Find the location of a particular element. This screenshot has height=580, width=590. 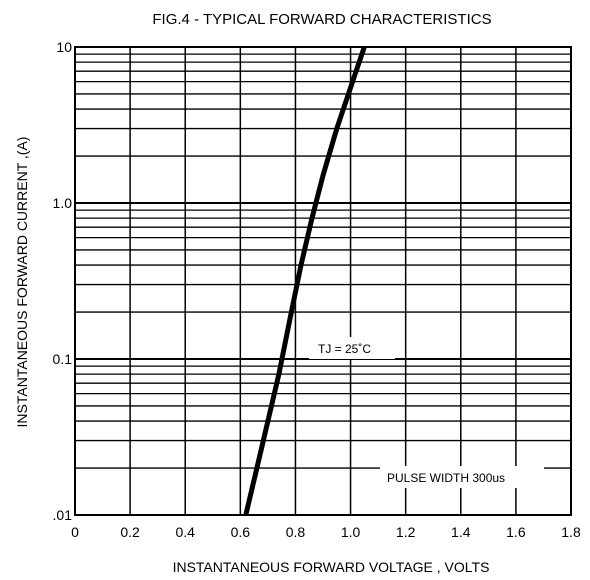

x-tick-labels: 0 0.2 0.4 0.6 0.8 1.0 1.2 1.4 1.6 1.8 is located at coordinates (326, 532).